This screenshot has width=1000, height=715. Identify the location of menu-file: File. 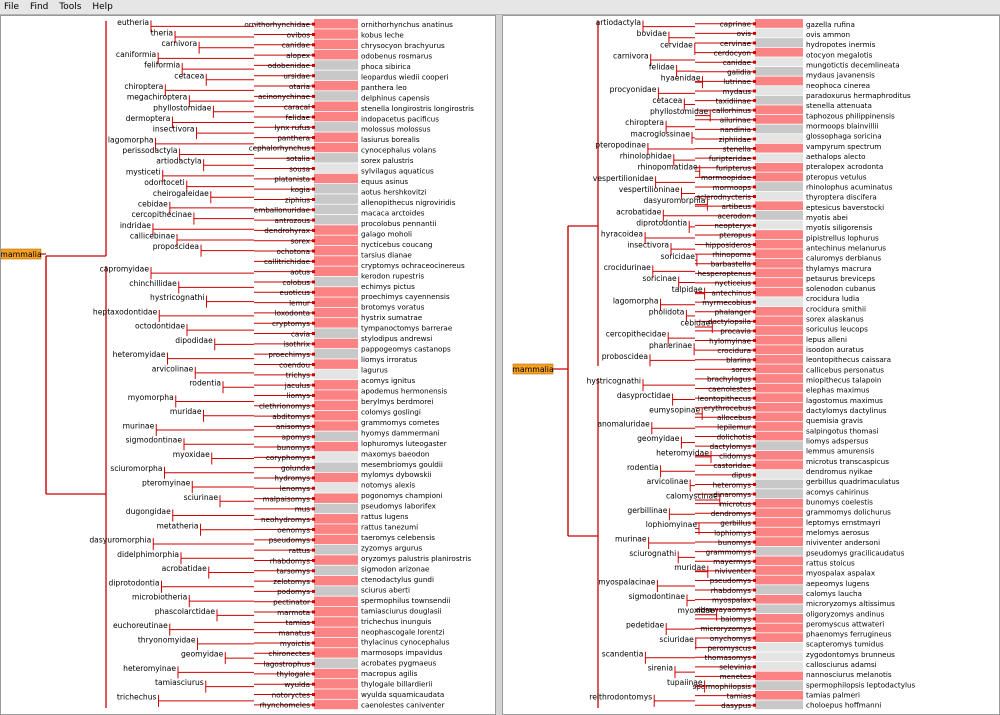
(12, 7).